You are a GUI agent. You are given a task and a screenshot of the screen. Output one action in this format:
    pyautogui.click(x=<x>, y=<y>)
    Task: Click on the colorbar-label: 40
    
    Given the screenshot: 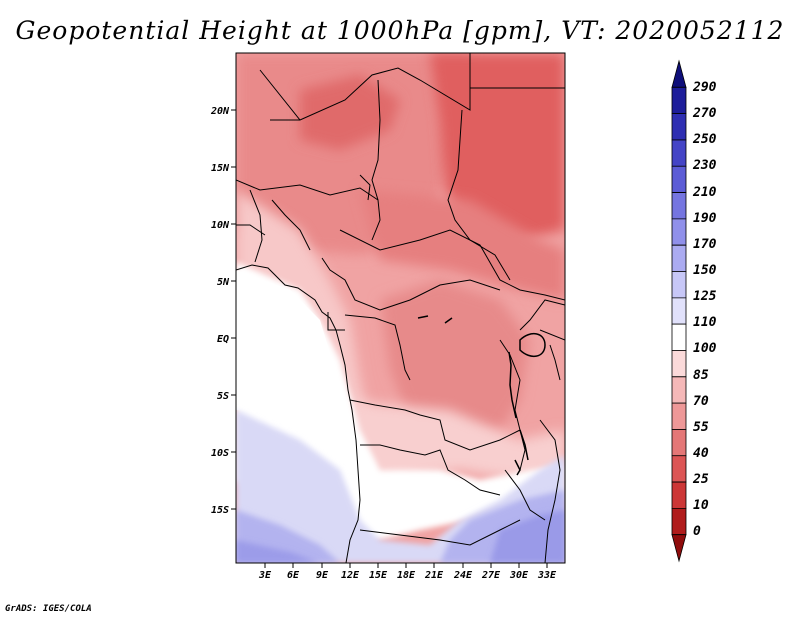 What is the action you would take?
    pyautogui.click(x=701, y=453)
    